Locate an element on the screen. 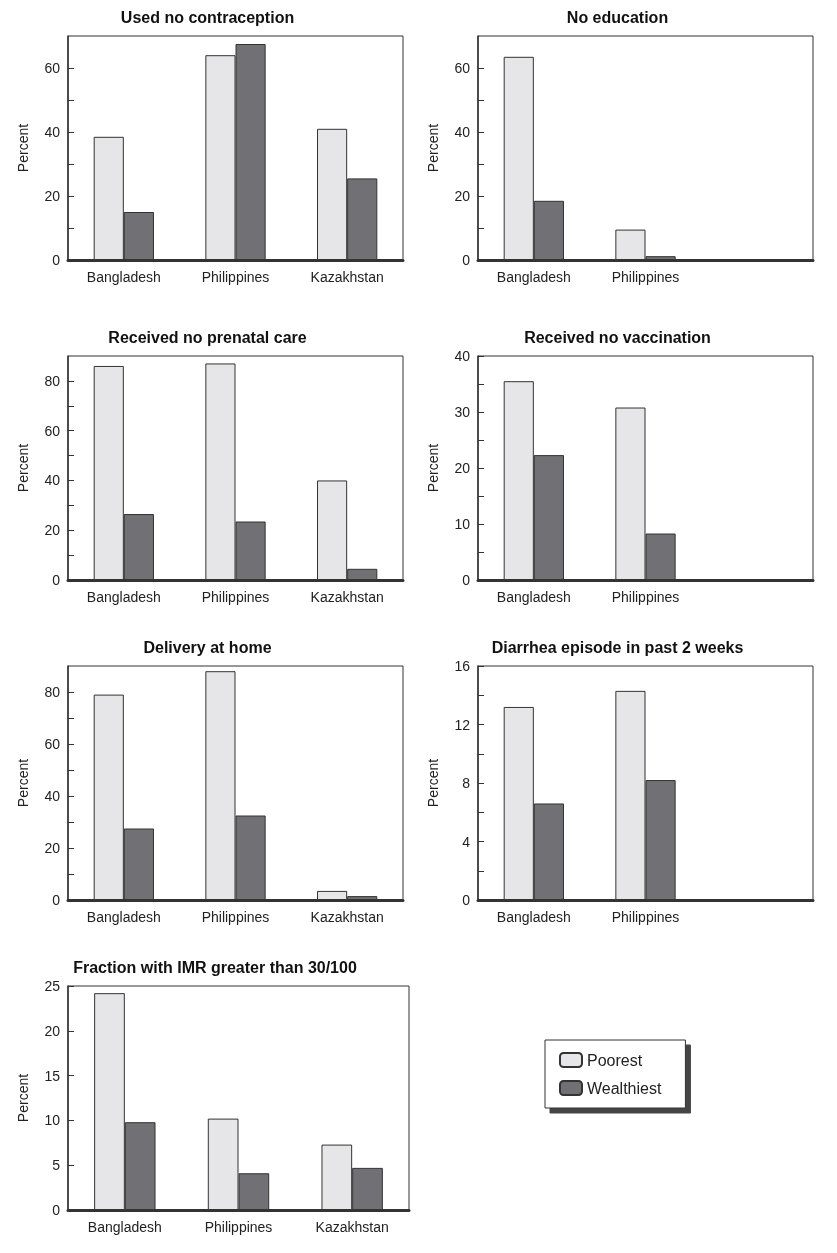 This screenshot has height=1253, width=837. chart-title: Received no prenatal care is located at coordinates (207, 337).